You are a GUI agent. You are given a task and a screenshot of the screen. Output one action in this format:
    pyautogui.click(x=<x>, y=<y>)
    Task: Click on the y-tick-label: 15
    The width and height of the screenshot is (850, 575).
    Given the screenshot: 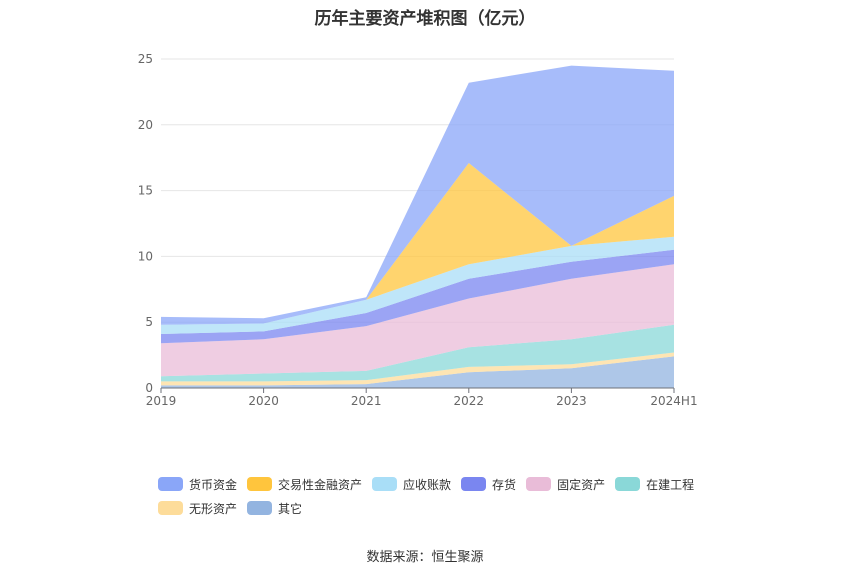 What is the action you would take?
    pyautogui.click(x=145, y=191)
    